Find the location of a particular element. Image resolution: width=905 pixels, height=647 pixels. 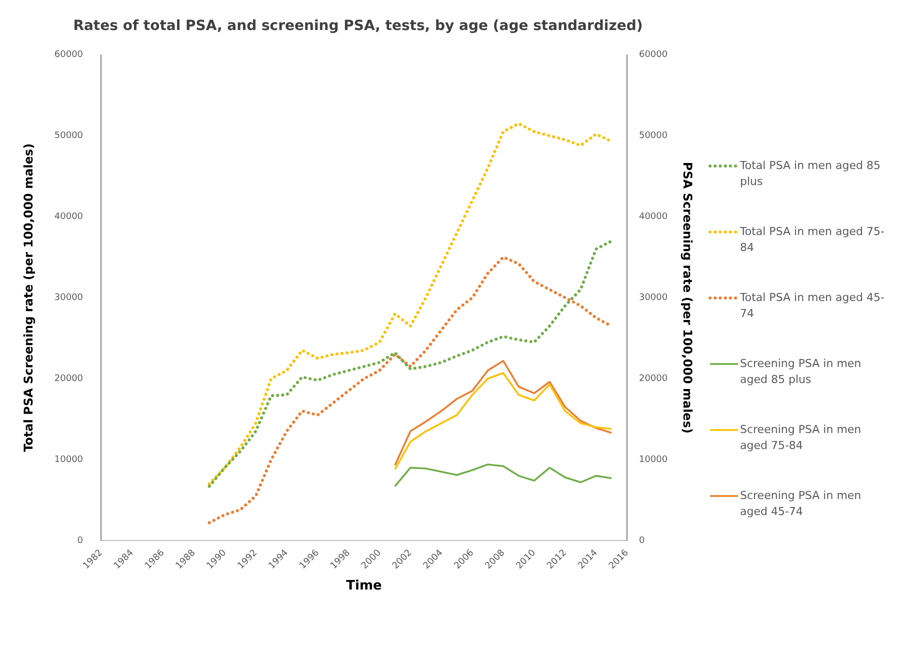

y2-tick-label: 20000 is located at coordinates (653, 379).